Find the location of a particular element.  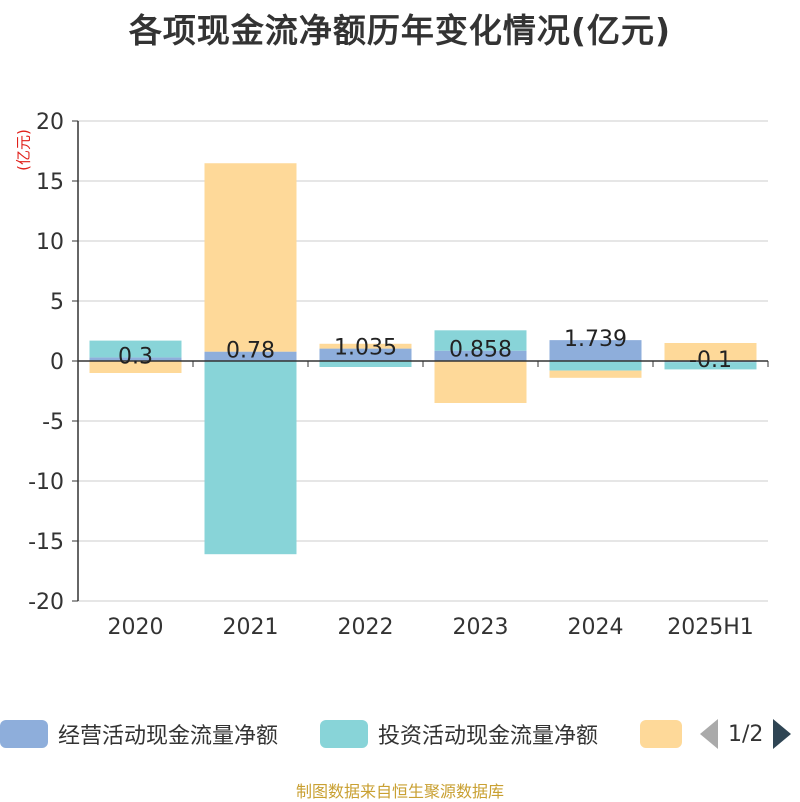

bar-series1-2023 is located at coordinates (480, 340).